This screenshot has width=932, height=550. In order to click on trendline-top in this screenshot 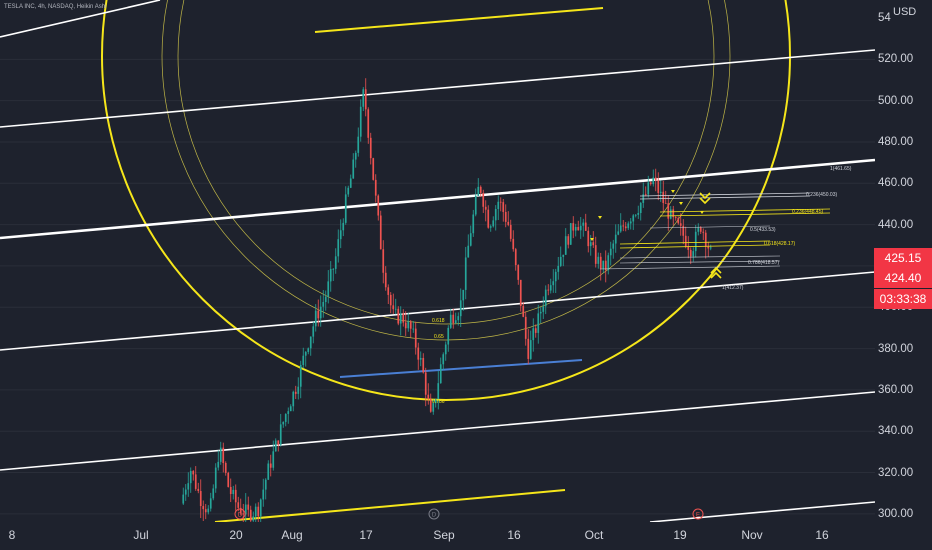, I will do `click(80, 19)`.